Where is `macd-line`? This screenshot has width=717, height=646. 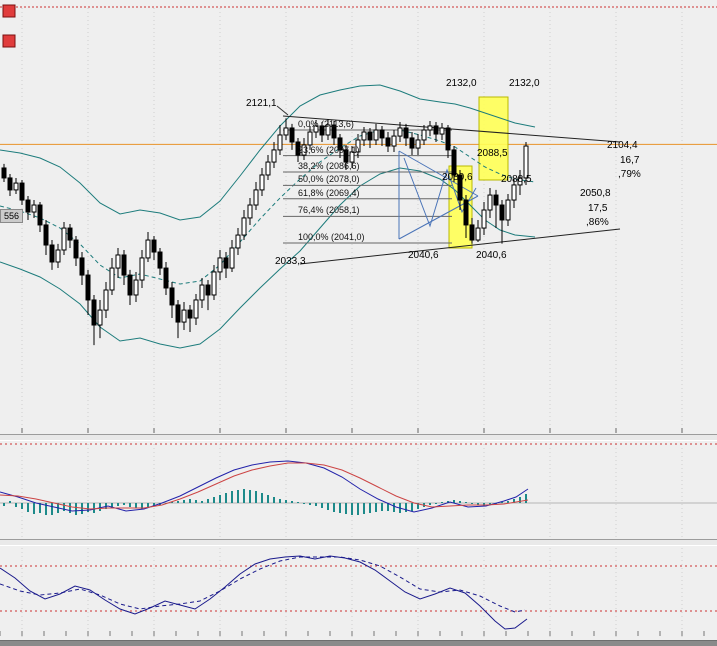
macd-line is located at coordinates (264, 486).